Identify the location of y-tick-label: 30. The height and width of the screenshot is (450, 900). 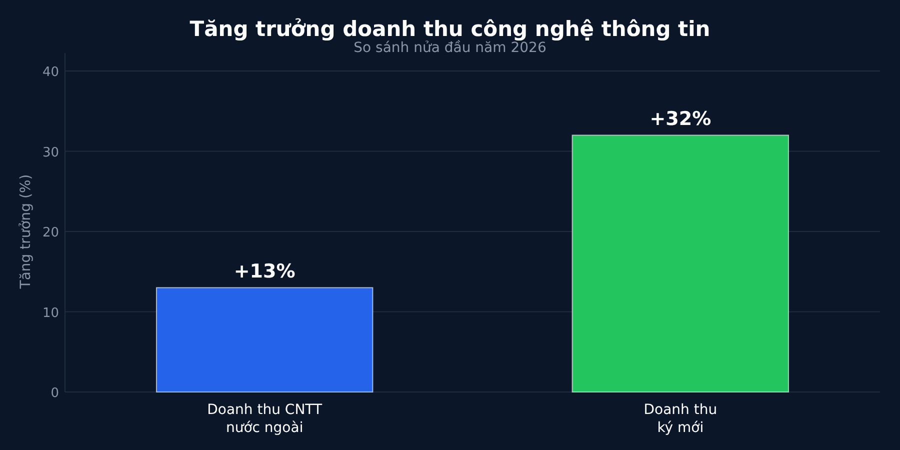
(50, 152).